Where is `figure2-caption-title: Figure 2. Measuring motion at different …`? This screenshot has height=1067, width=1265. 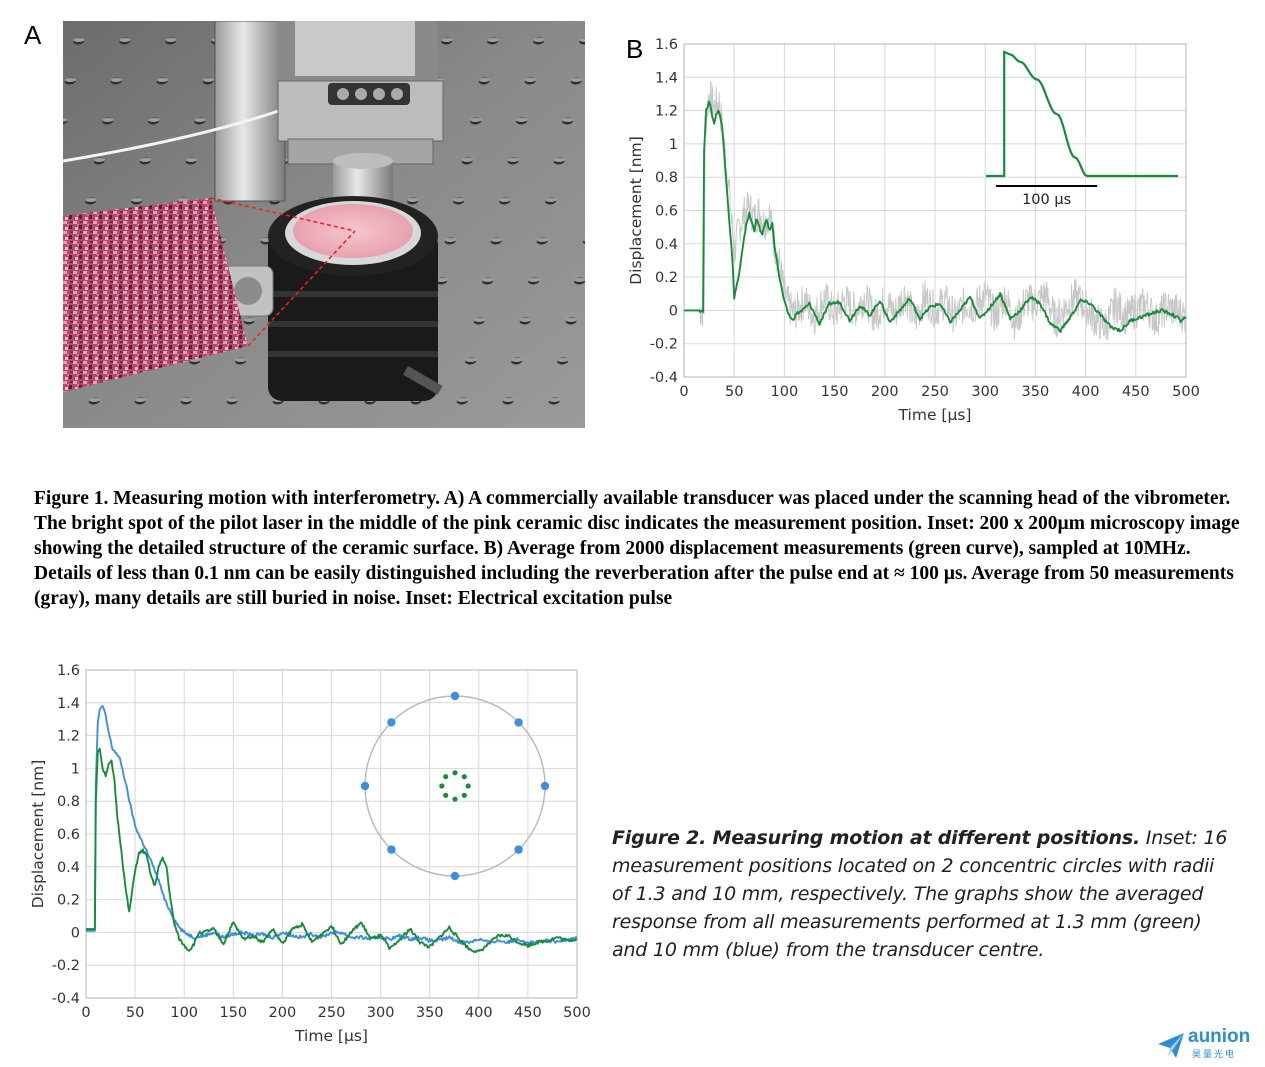 figure2-caption-title: Figure 2. Measuring motion at different … is located at coordinates (876, 838).